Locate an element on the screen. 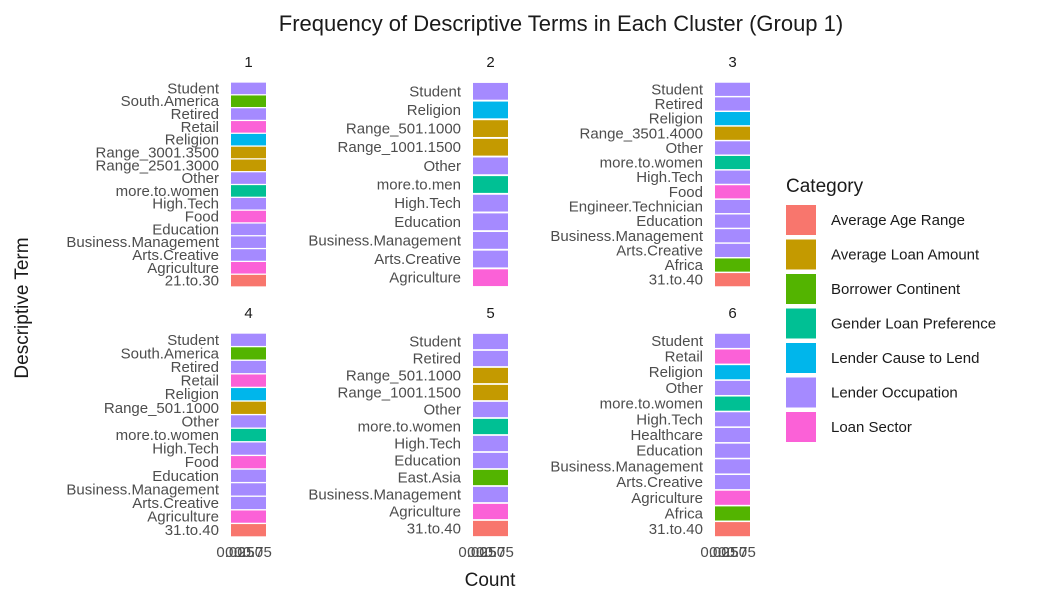  legend-item: Gender Loan Preference is located at coordinates (891, 323).